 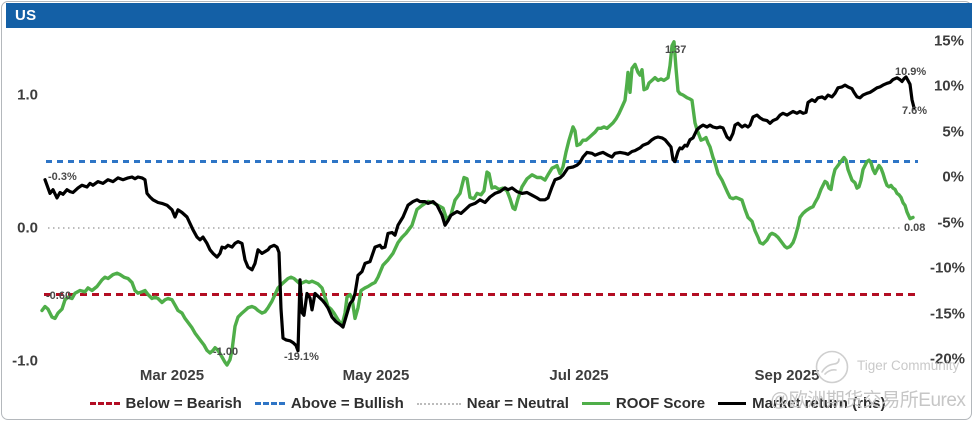 What do you see at coordinates (347, 403) in the screenshot?
I see `legend-label: Above = Bullish` at bounding box center [347, 403].